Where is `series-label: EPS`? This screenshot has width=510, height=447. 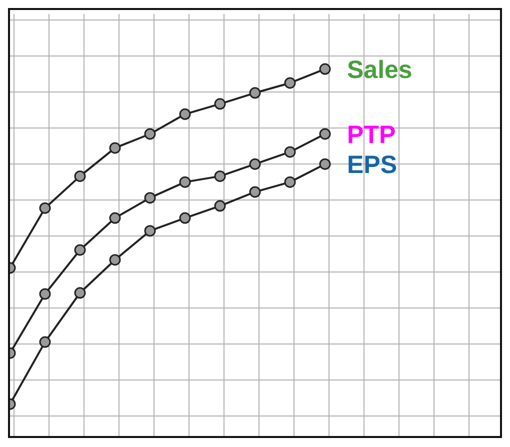
series-label: EPS is located at coordinates (372, 165).